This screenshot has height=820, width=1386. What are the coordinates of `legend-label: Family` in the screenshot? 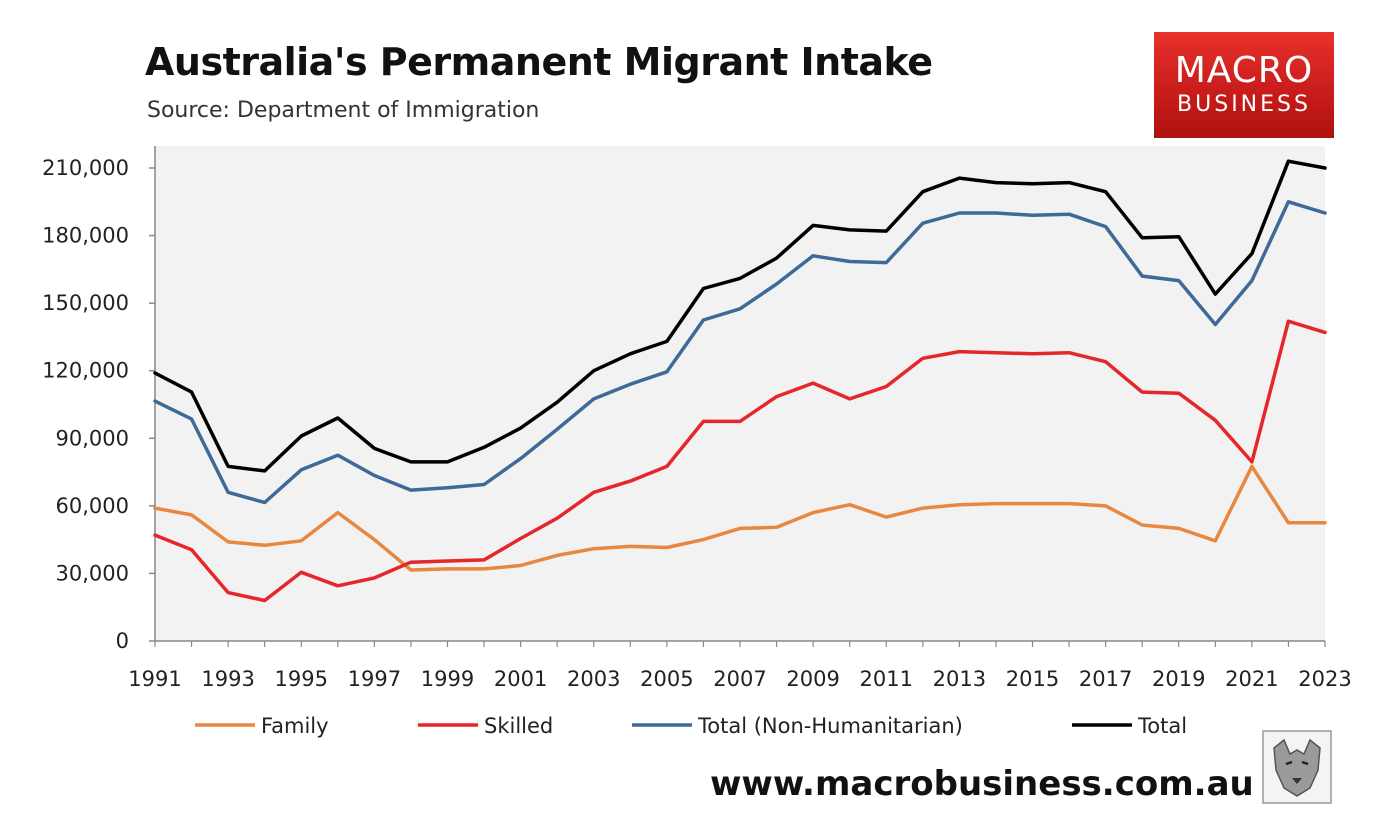 It's located at (295, 726).